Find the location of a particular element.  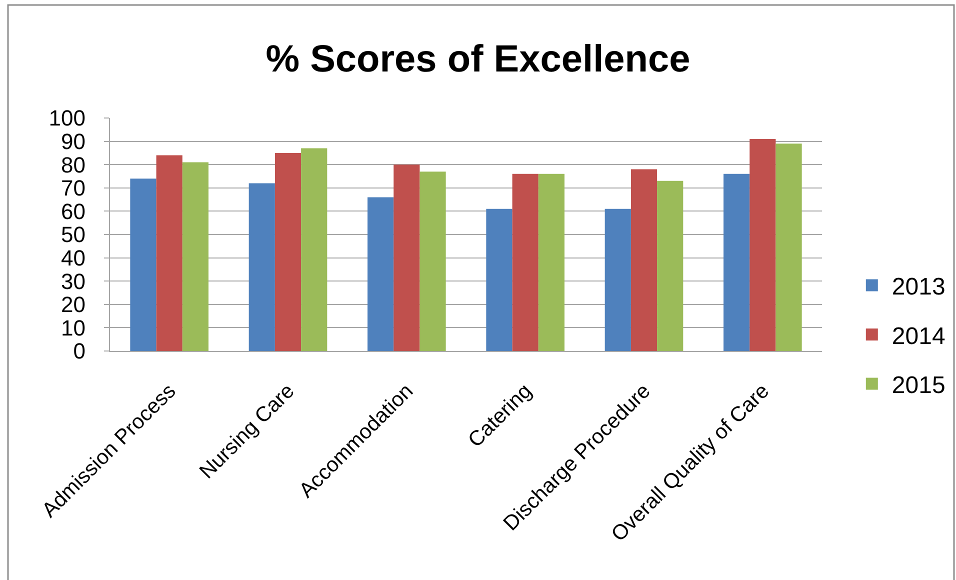

y-tick-label: 30 is located at coordinates (73, 281).